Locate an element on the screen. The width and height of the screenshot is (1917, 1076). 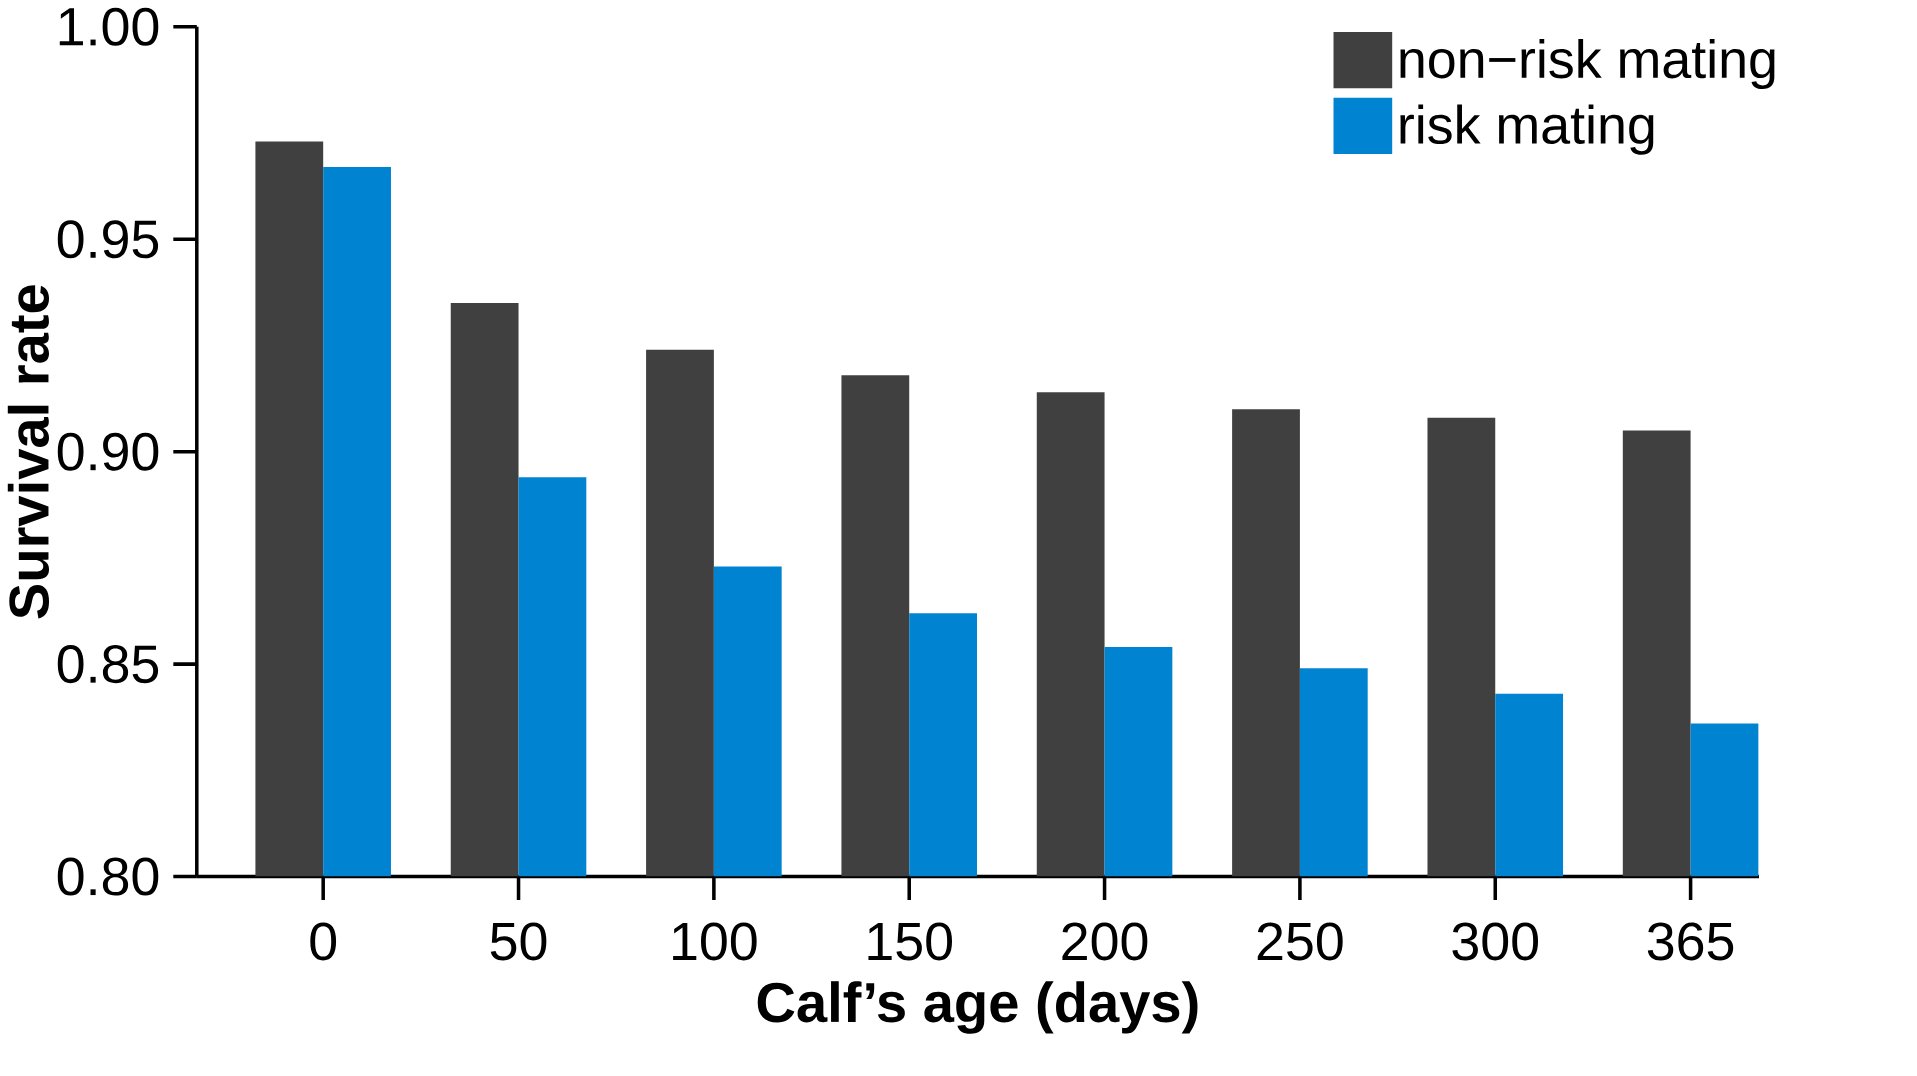
x-tick-label: 100 is located at coordinates (715, 941).